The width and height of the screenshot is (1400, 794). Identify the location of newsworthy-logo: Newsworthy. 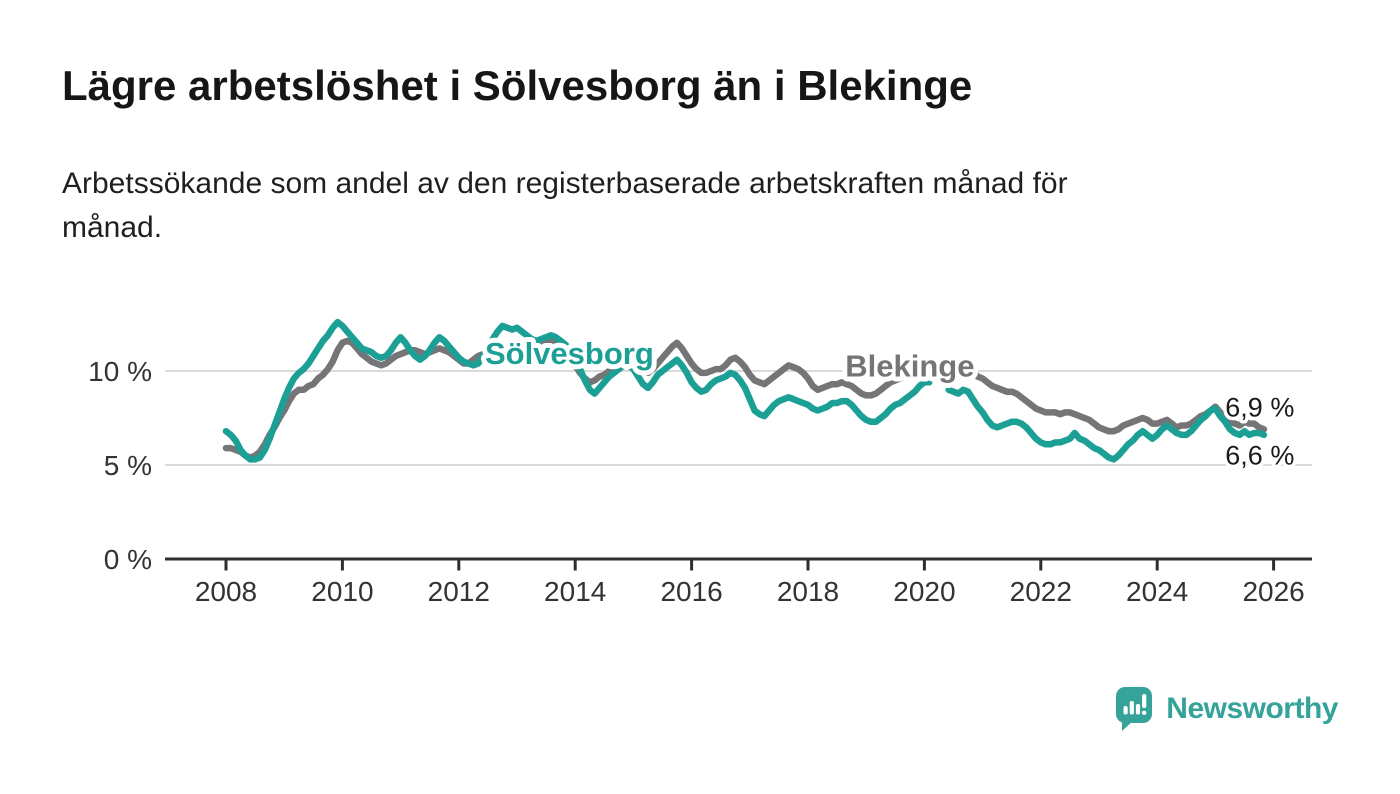
(1226, 709).